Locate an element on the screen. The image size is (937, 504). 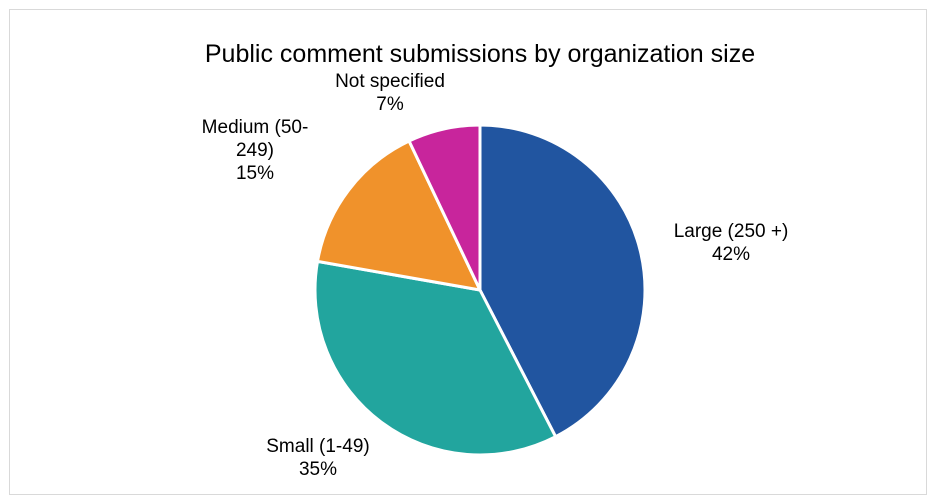
slice-name-label: Small (1-49) is located at coordinates (317, 446).